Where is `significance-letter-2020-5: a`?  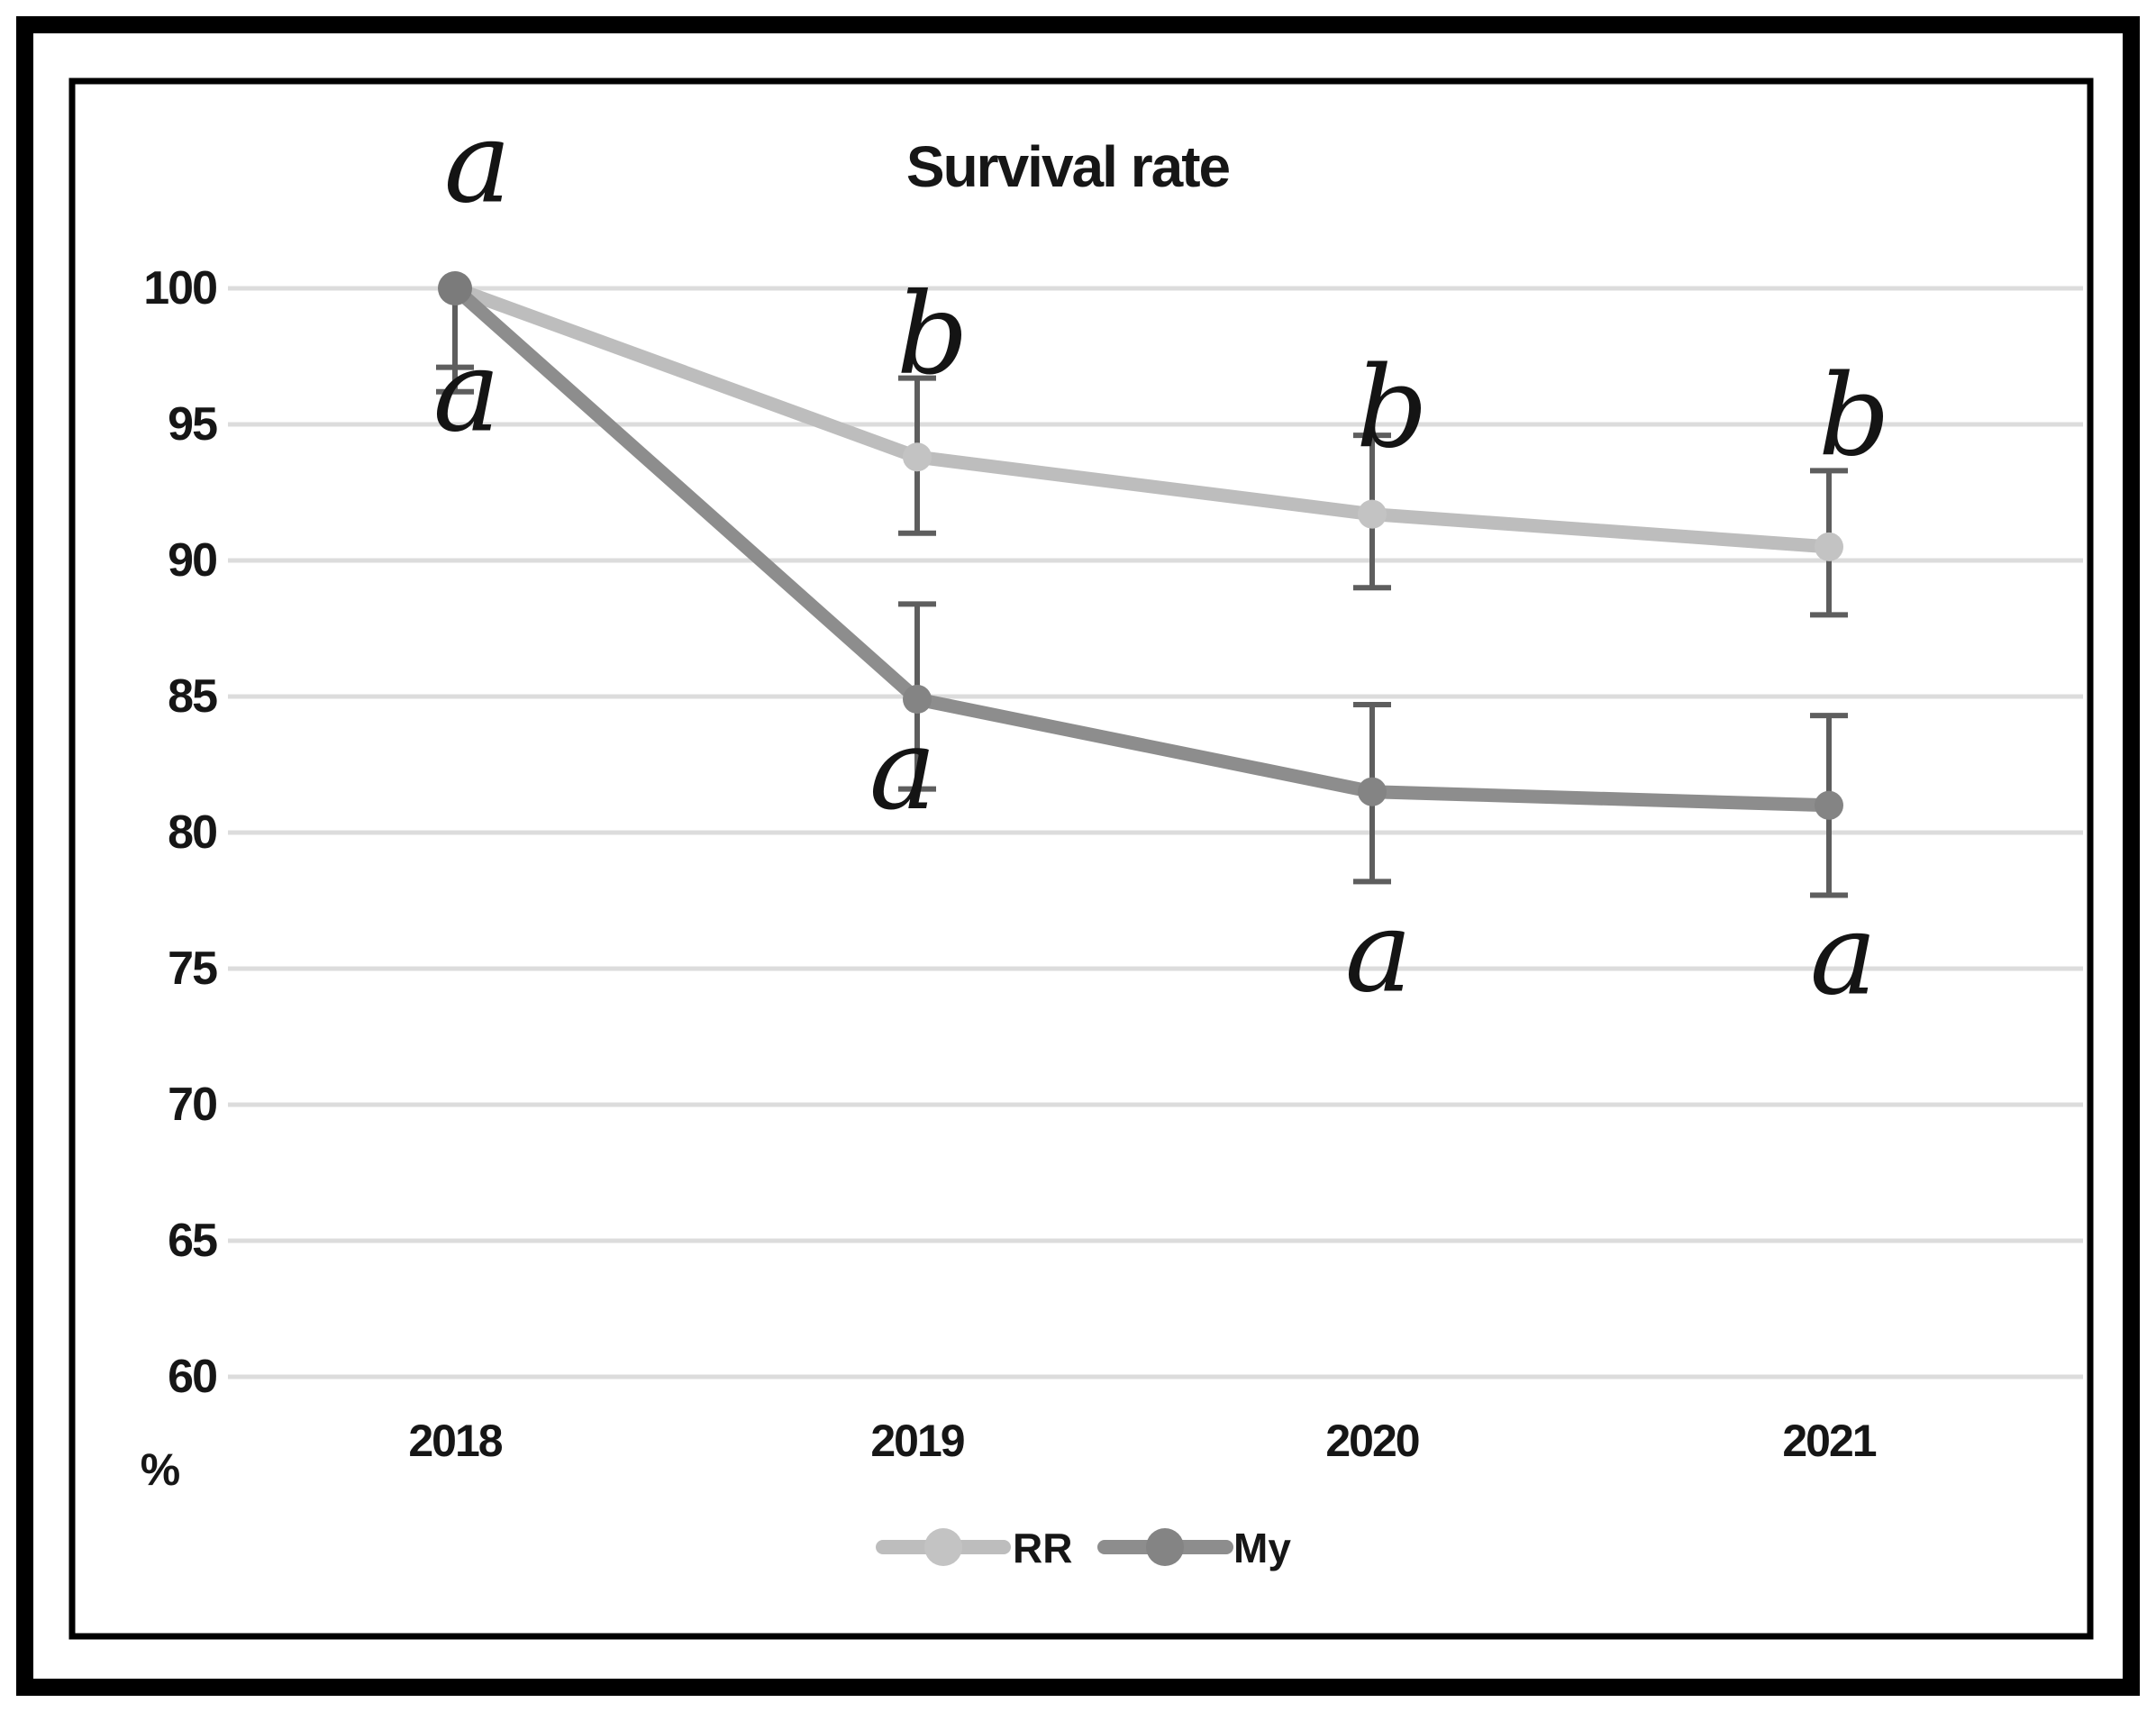
significance-letter-2020-5: a is located at coordinates (1379, 952).